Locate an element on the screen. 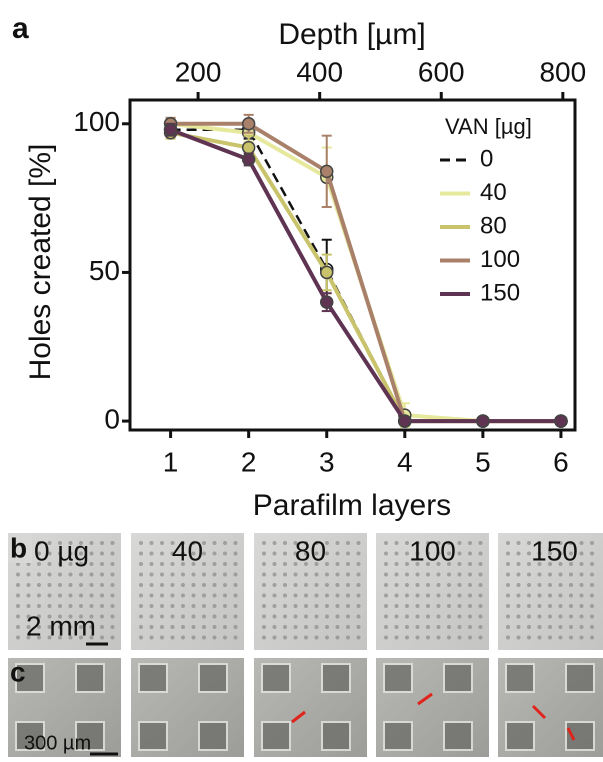  legend-label: 150 is located at coordinates (500, 292).